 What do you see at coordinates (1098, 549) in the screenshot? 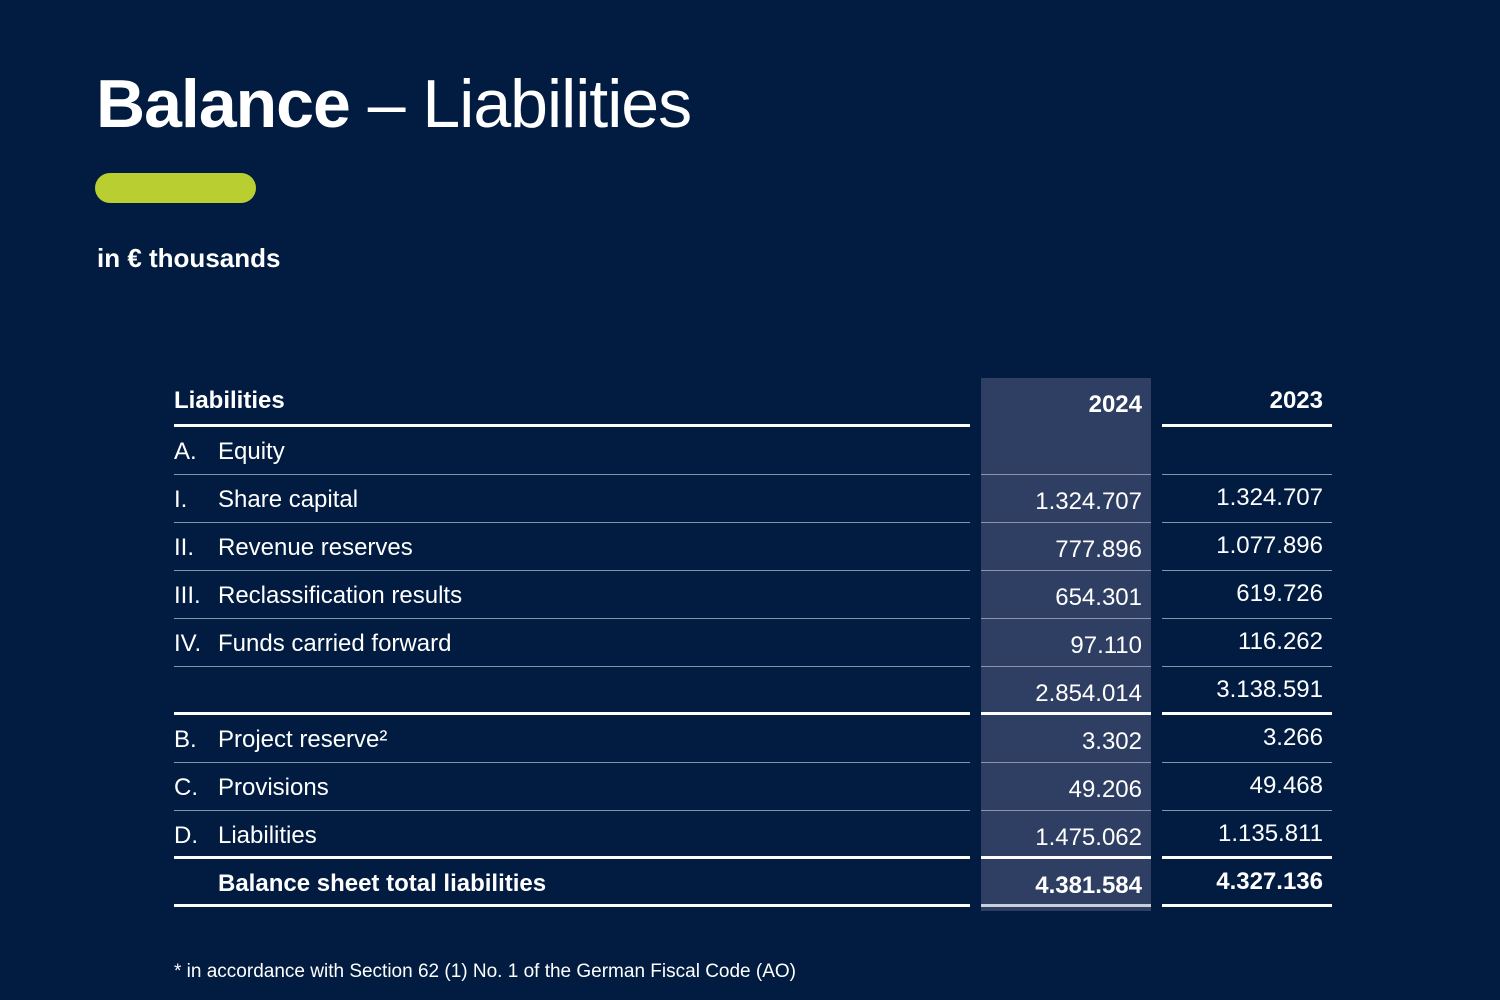
I see `row-value-2024: 777.896` at bounding box center [1098, 549].